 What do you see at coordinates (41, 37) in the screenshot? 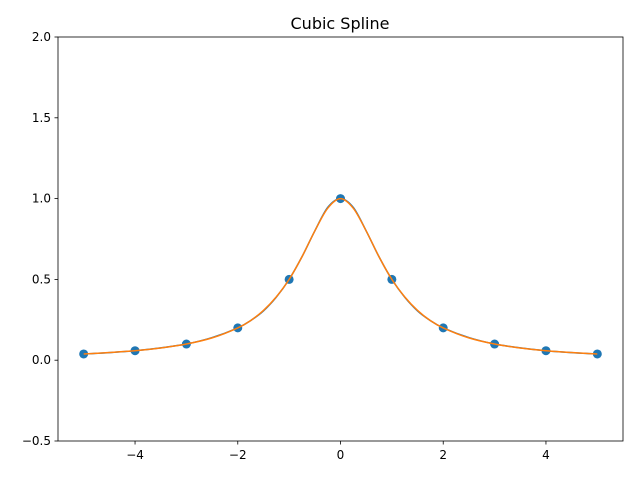
I see `y-tick-label: 2.0` at bounding box center [41, 37].